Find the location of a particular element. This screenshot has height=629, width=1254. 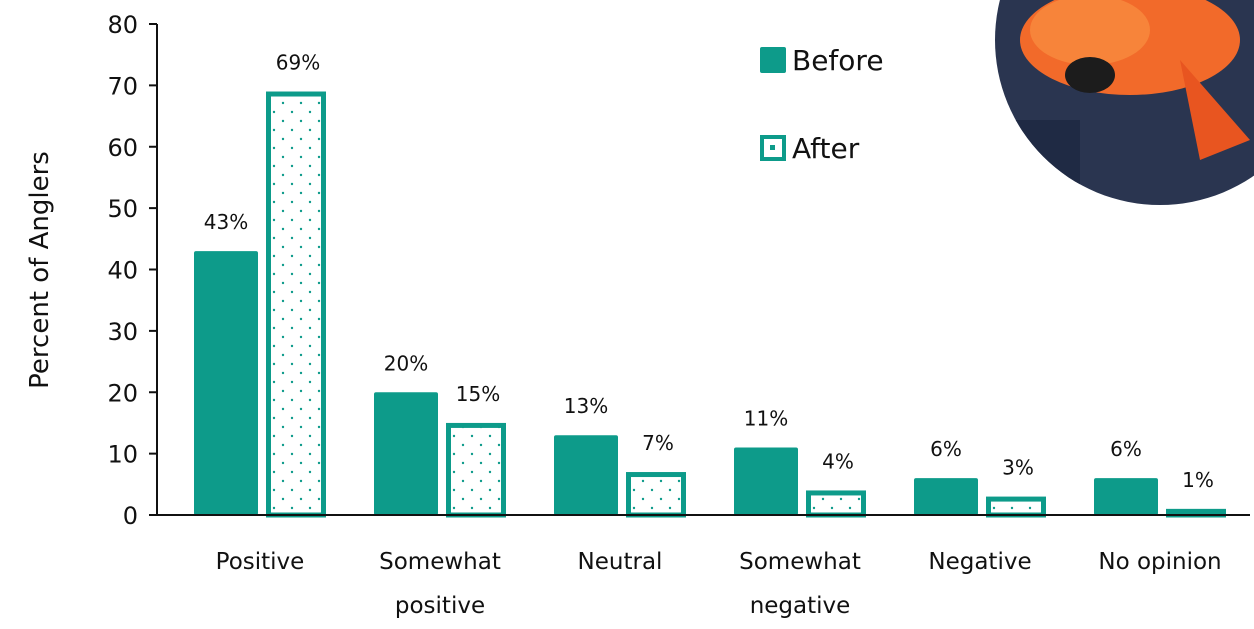

legend-label: Before is located at coordinates (838, 60).